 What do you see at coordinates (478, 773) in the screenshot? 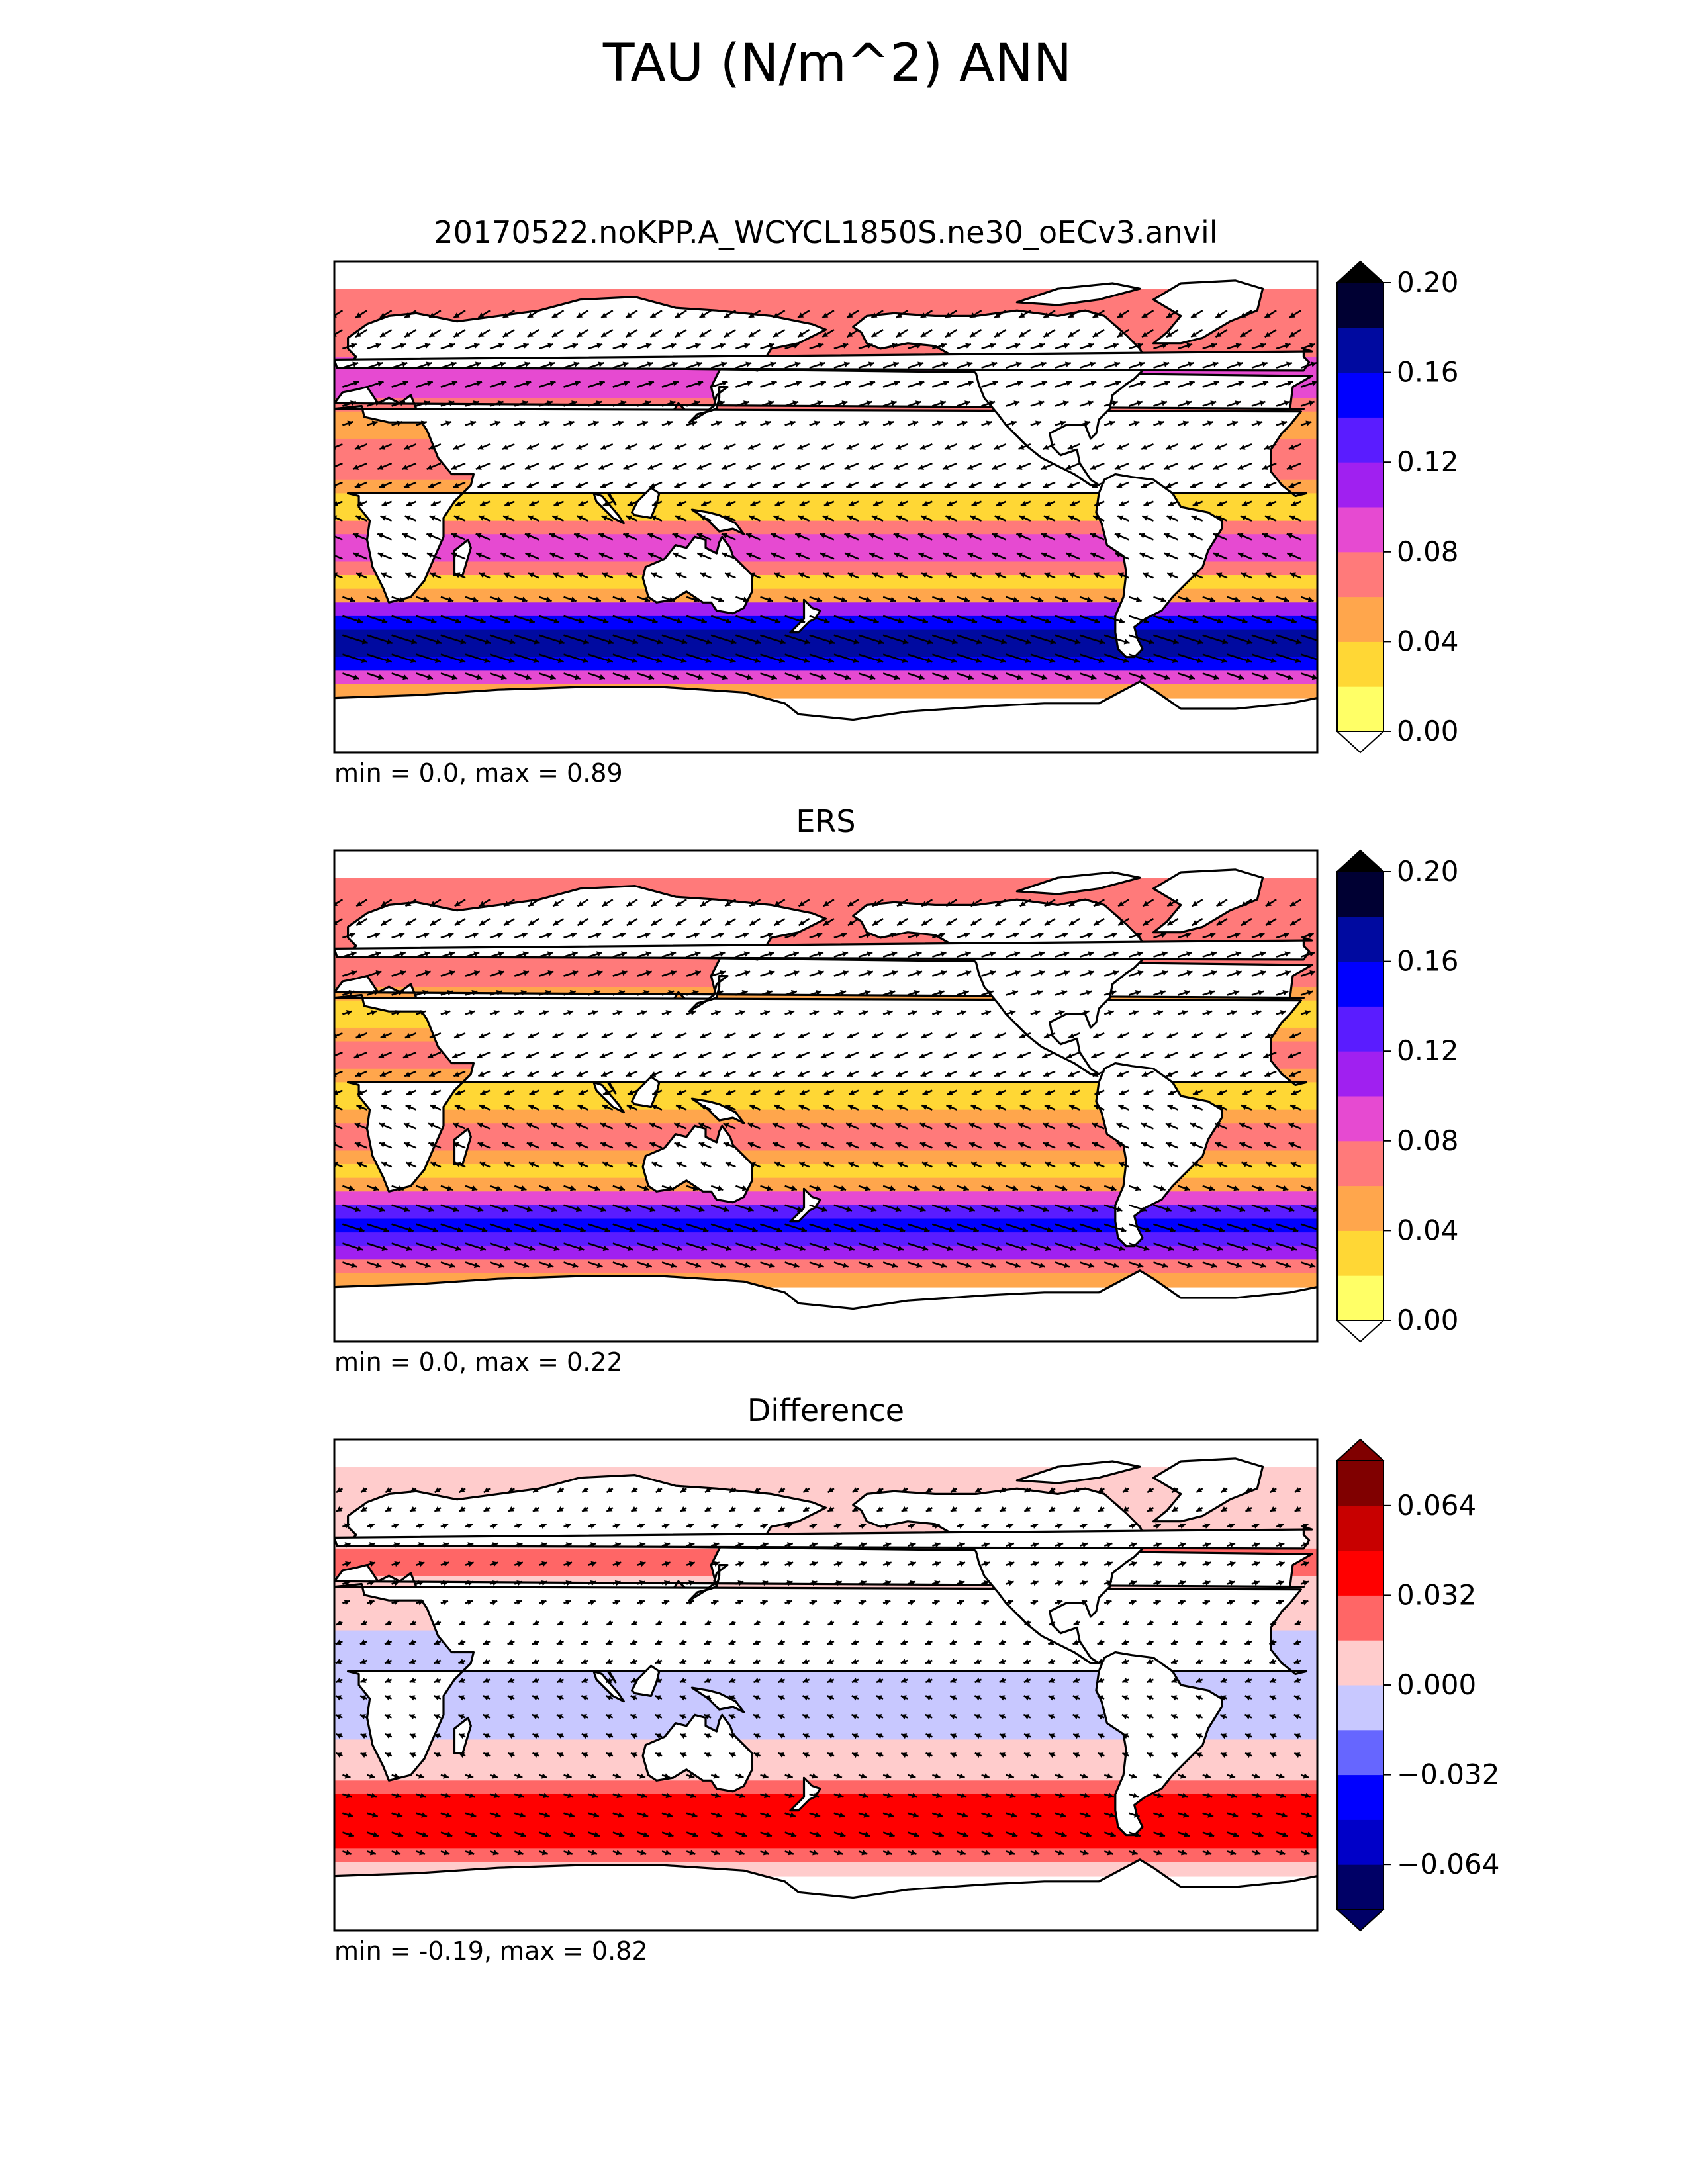
I see `panel-stats: min = 0.0, max = 0.89` at bounding box center [478, 773].